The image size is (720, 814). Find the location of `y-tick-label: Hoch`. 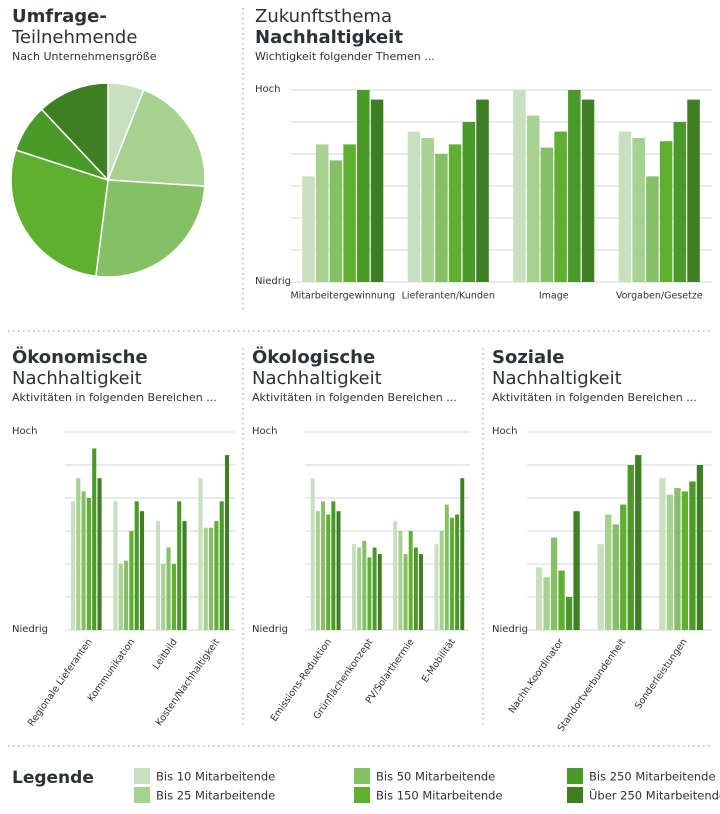

y-tick-label: Hoch is located at coordinates (267, 89).